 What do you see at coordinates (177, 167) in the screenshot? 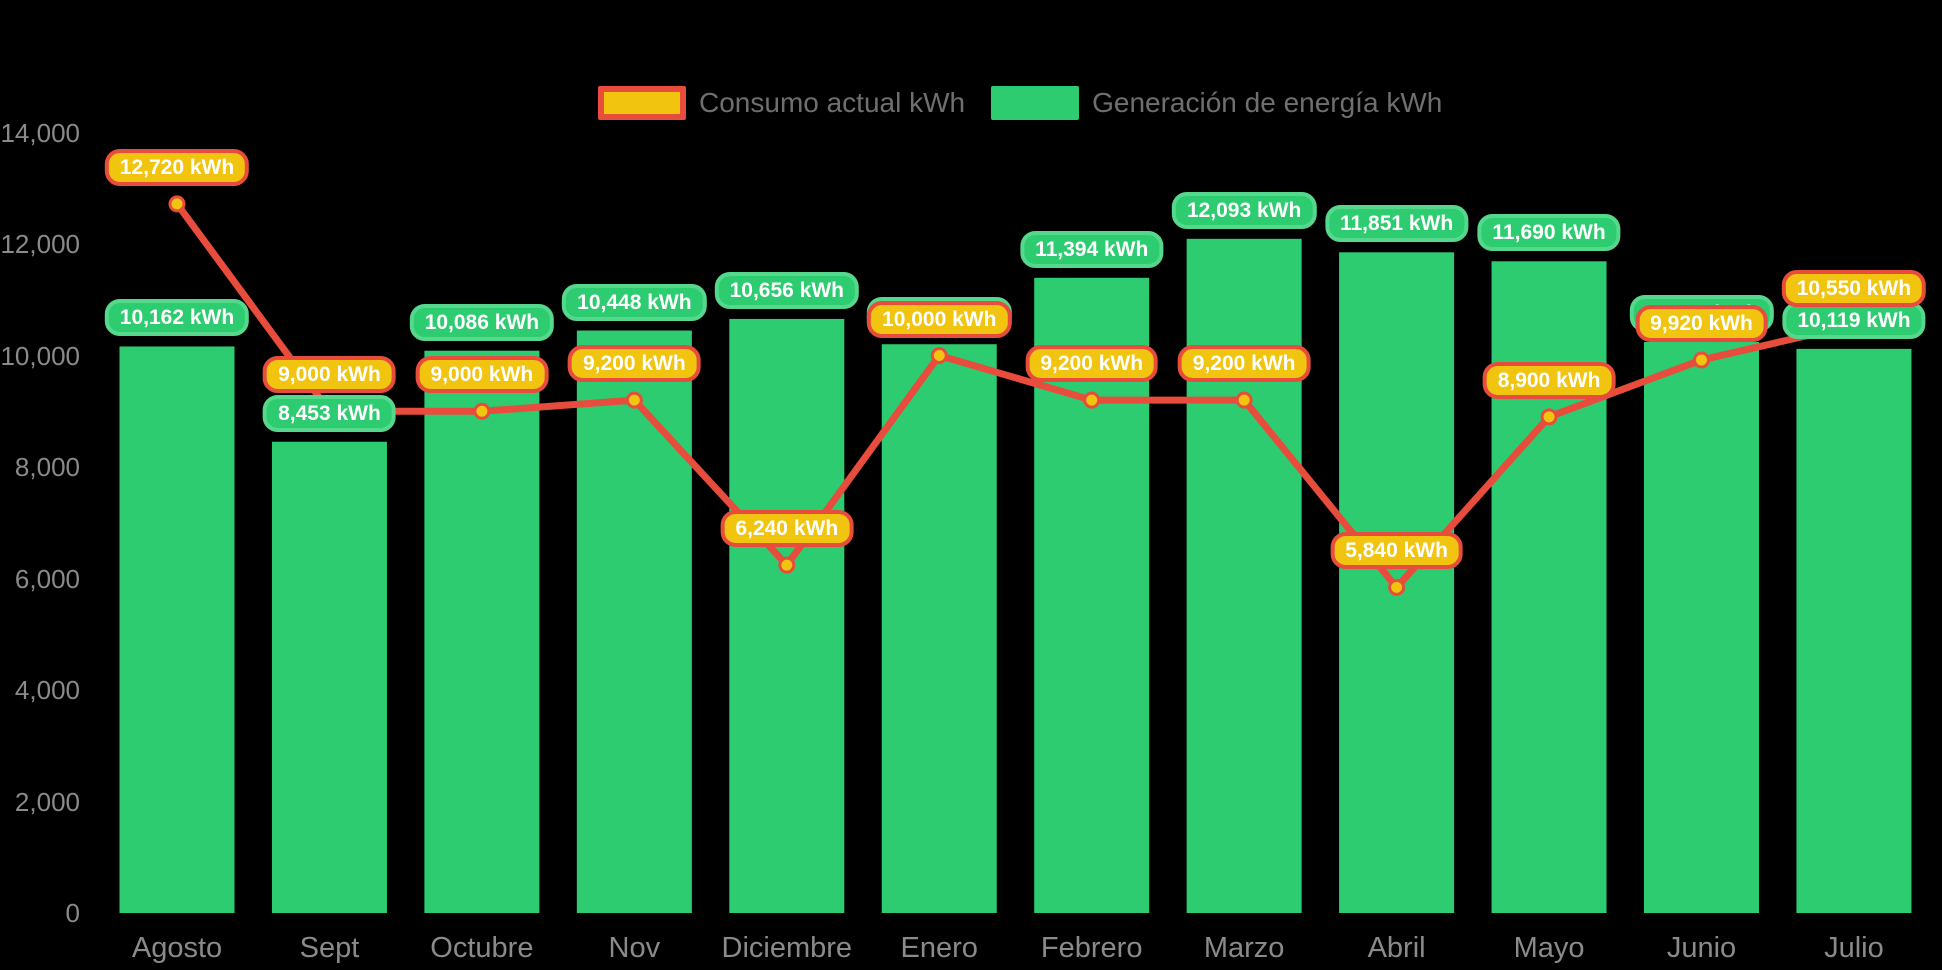
I see `consumption-label-agosto: 12,720 kWh` at bounding box center [177, 167].